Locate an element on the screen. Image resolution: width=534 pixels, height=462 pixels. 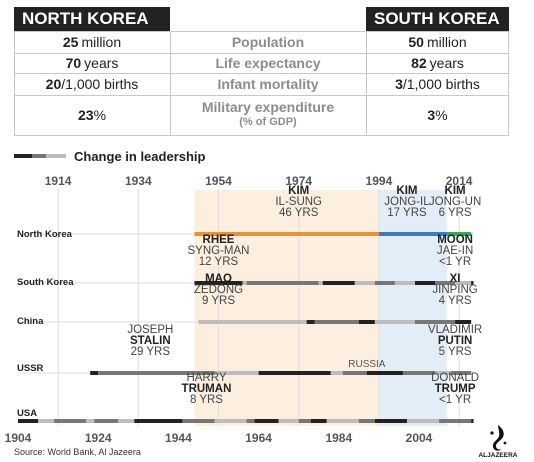
south-korea-name: South Korea is located at coordinates (45, 282).